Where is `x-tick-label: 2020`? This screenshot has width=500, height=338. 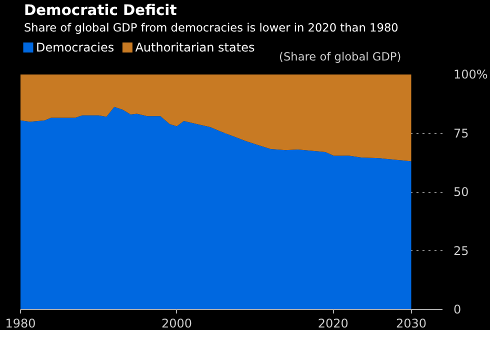
x-tick-label: 2020 is located at coordinates (333, 323).